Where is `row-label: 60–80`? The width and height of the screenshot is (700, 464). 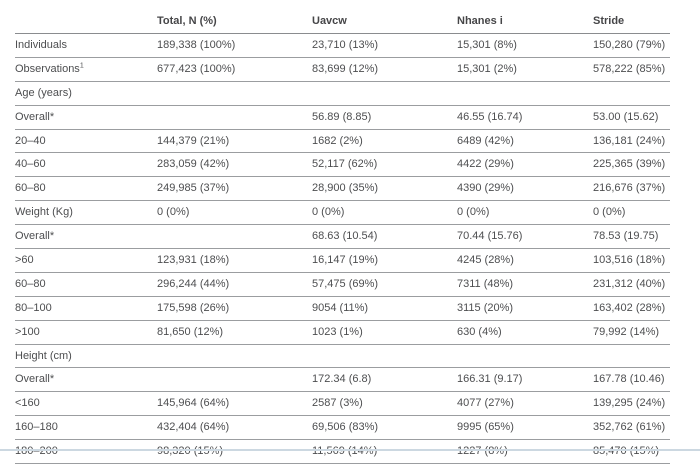 row-label: 60–80 is located at coordinates (86, 284).